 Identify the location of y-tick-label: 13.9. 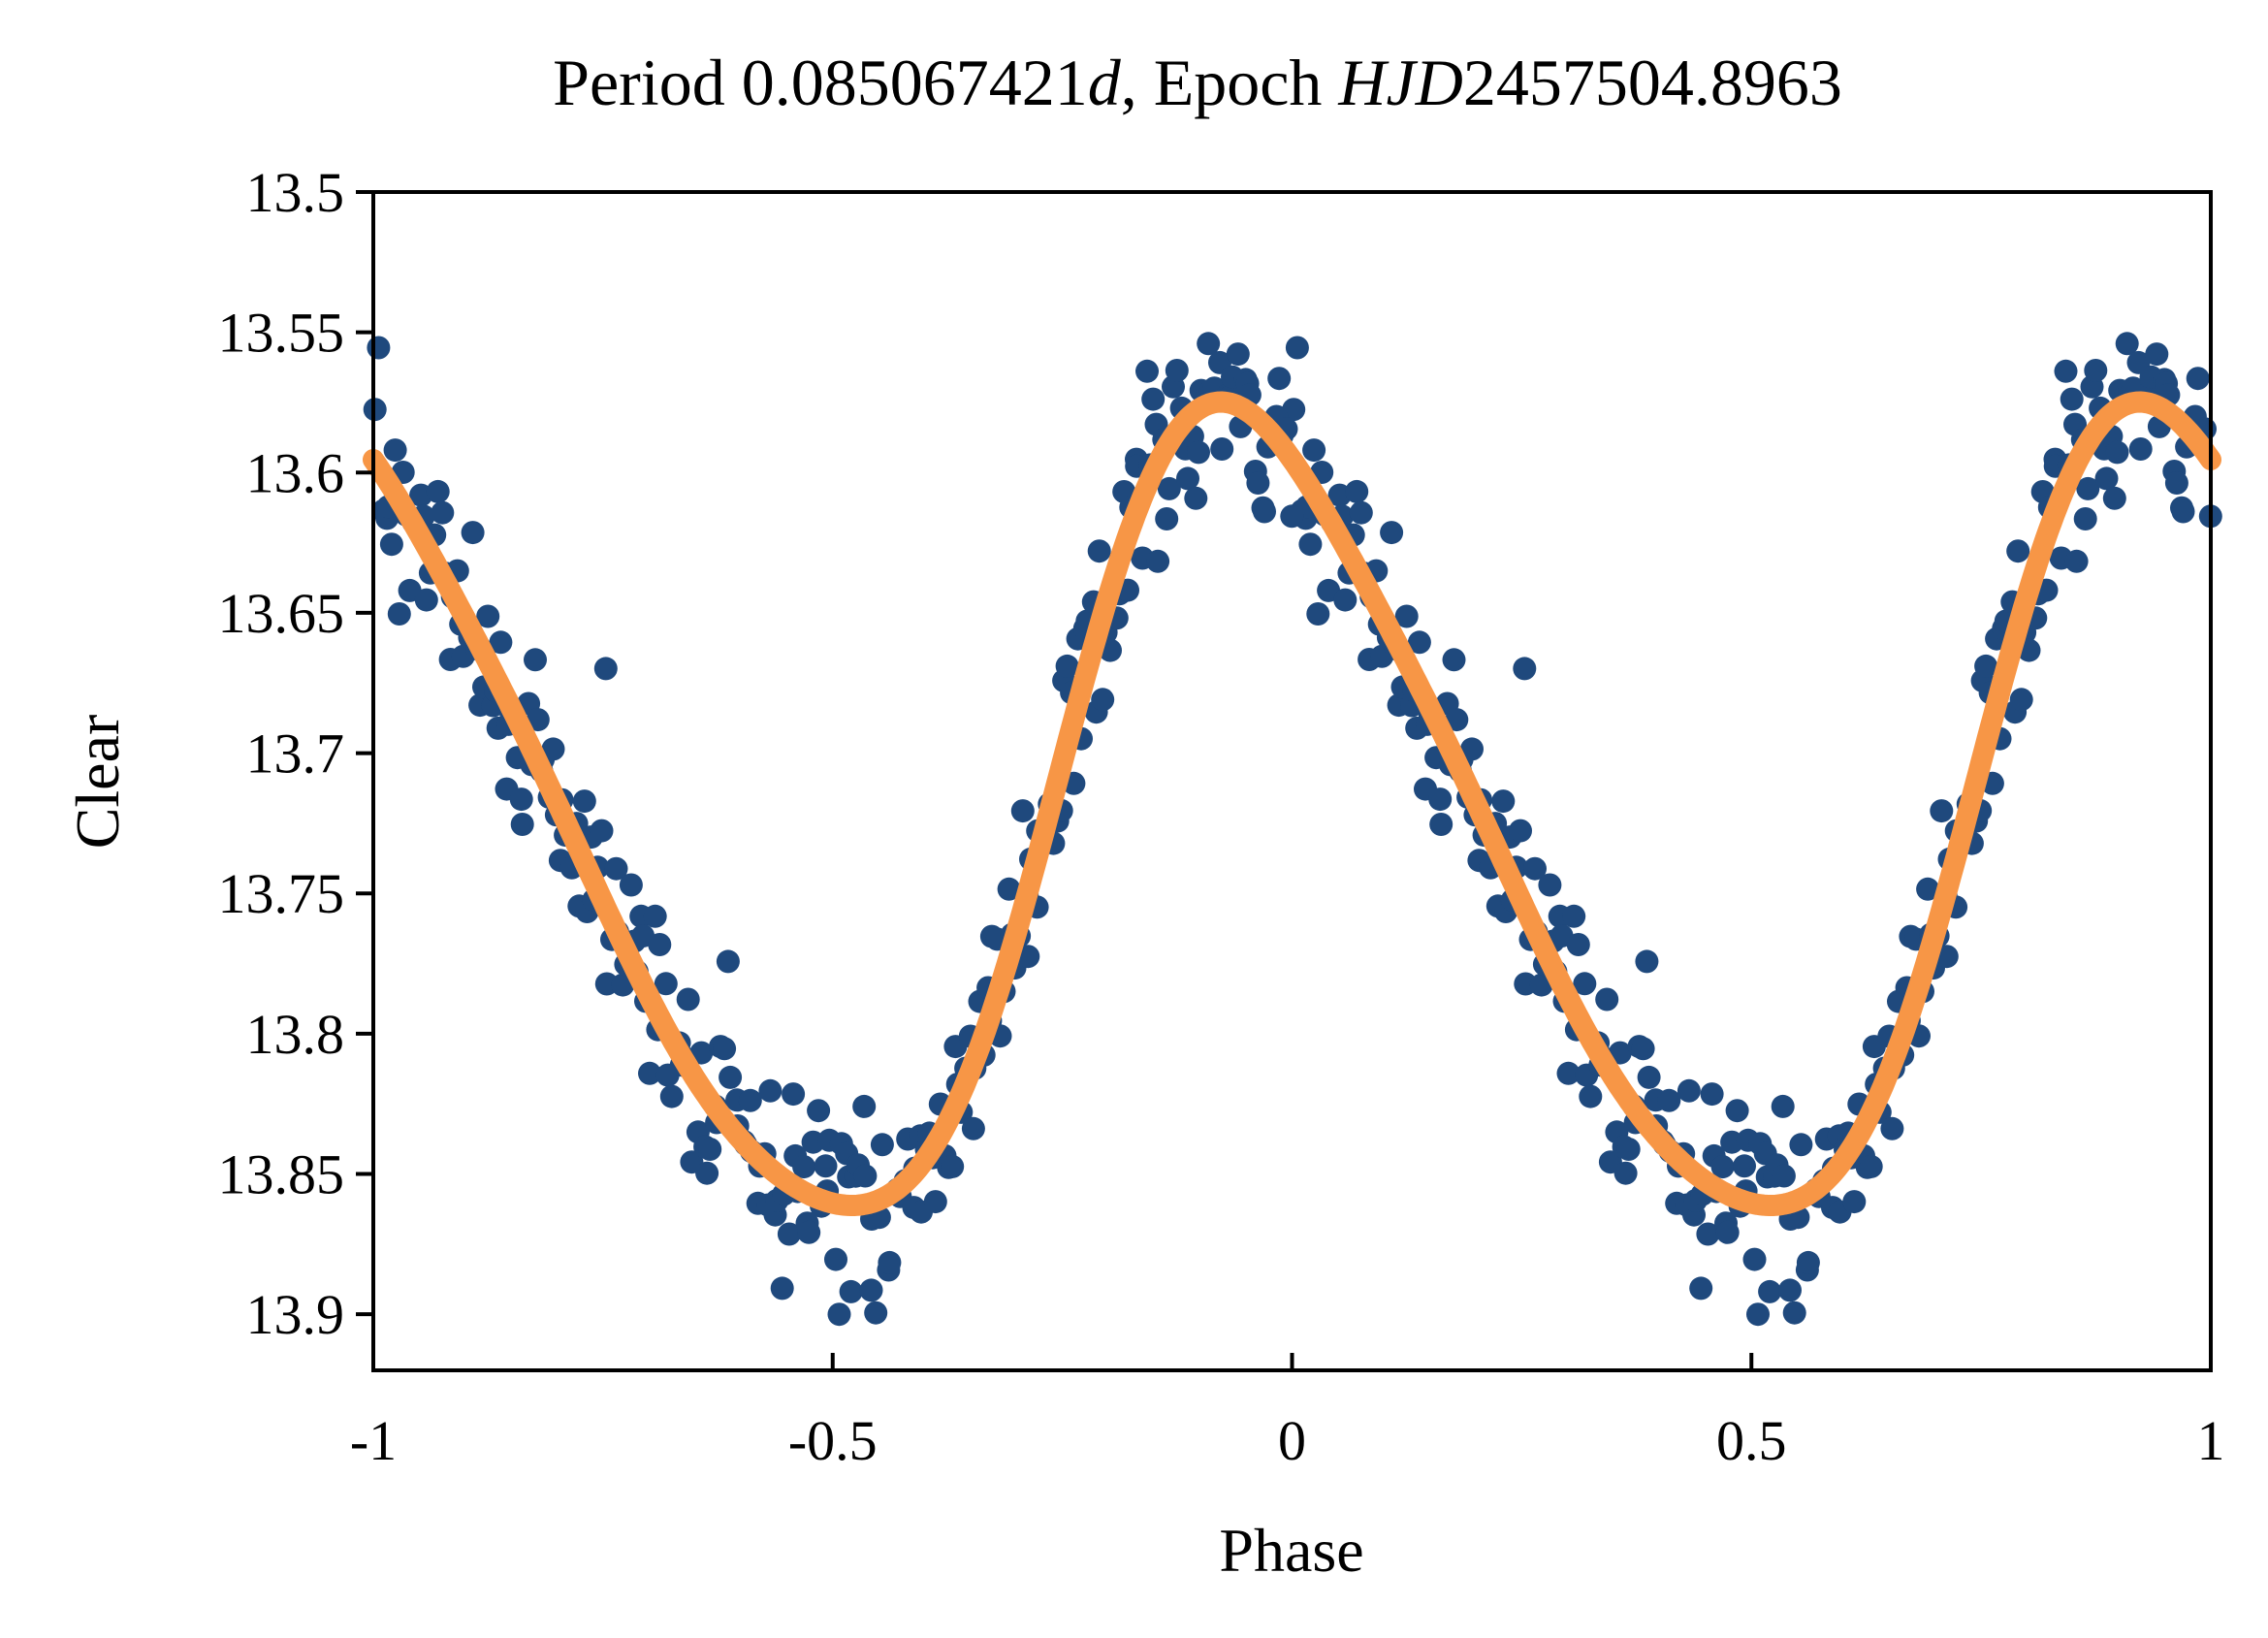
(295, 1314).